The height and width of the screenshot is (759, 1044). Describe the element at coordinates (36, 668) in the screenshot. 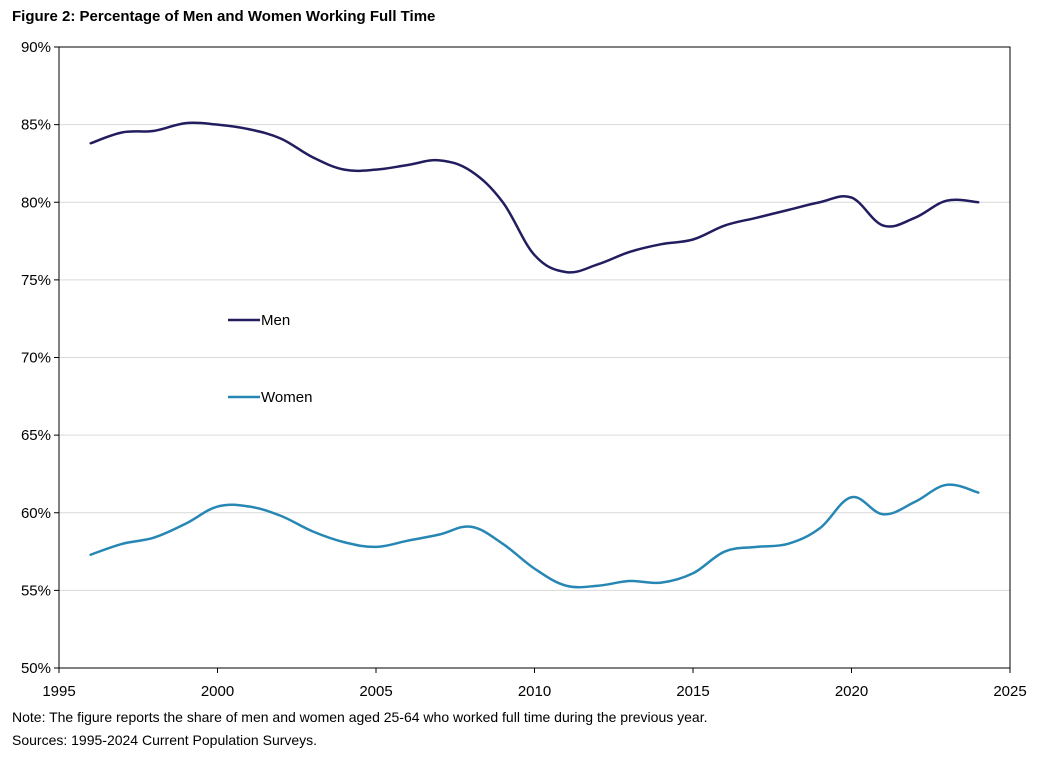

I see `y-tick-label: 50%` at that location.